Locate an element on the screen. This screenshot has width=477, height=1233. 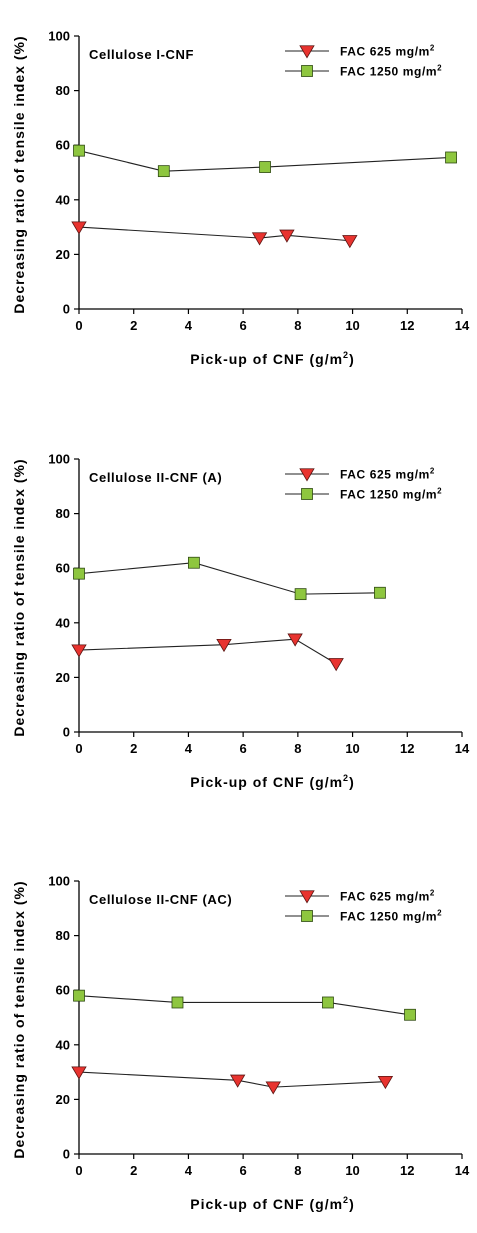
x-axis-label-sup: 2 is located at coordinates (346, 1200).